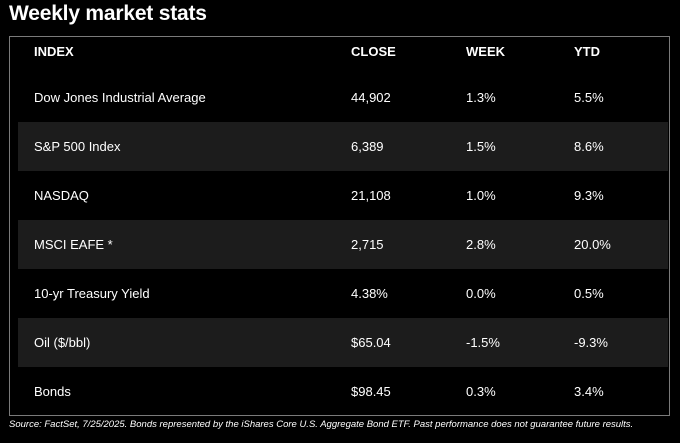  What do you see at coordinates (592, 244) in the screenshot?
I see `row-ytd-value: 20.0%` at bounding box center [592, 244].